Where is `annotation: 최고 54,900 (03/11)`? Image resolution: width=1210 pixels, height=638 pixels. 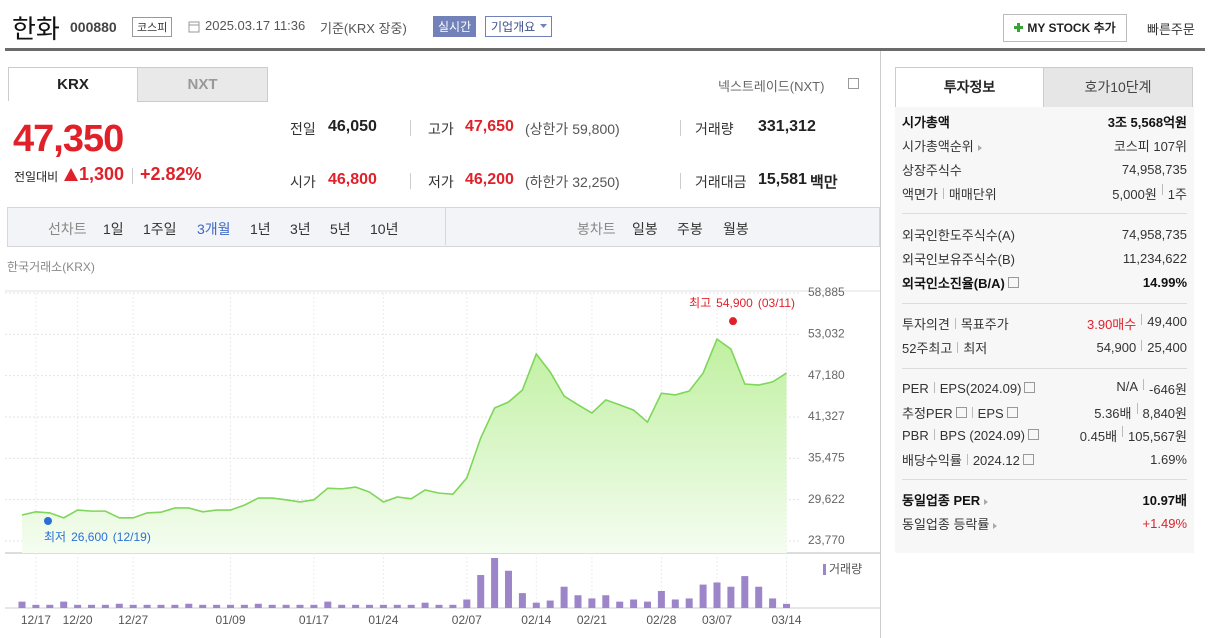
annotation: 최고 54,900 (03/11) is located at coordinates (742, 303).